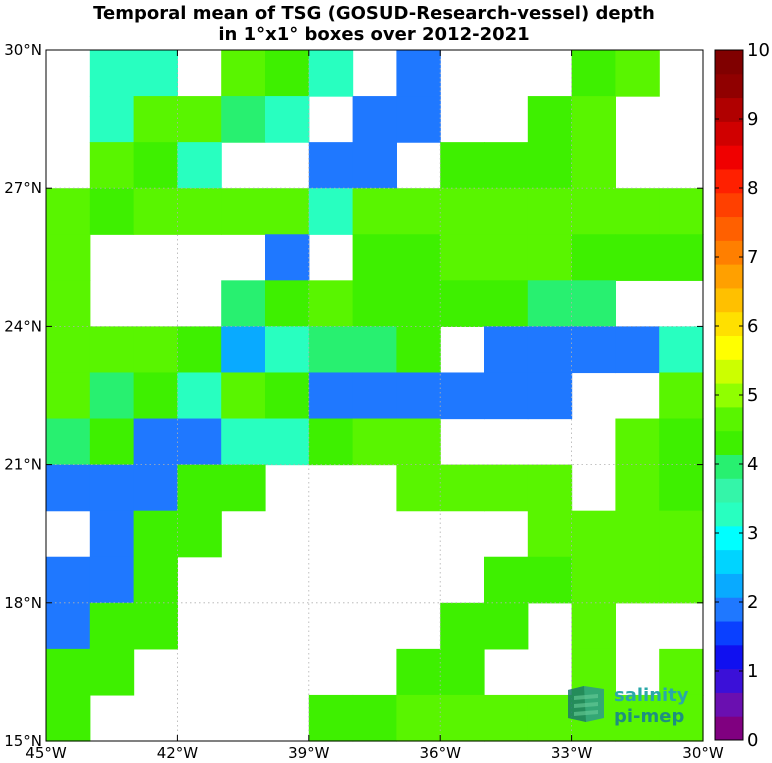 The height and width of the screenshot is (763, 772). What do you see at coordinates (703, 753) in the screenshot?
I see `x-tick-label: 30°W` at bounding box center [703, 753].